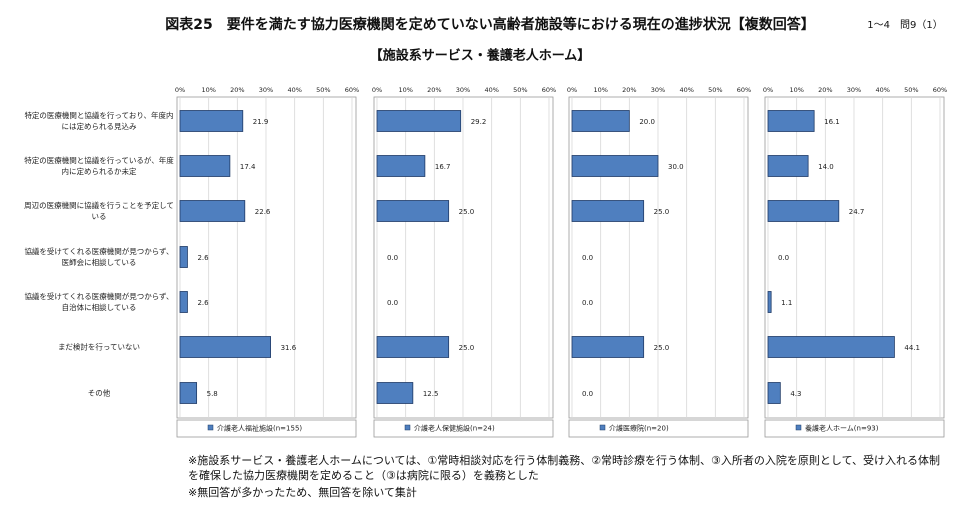  What do you see at coordinates (431, 394) in the screenshot?
I see `value-label: 12.5` at bounding box center [431, 394].